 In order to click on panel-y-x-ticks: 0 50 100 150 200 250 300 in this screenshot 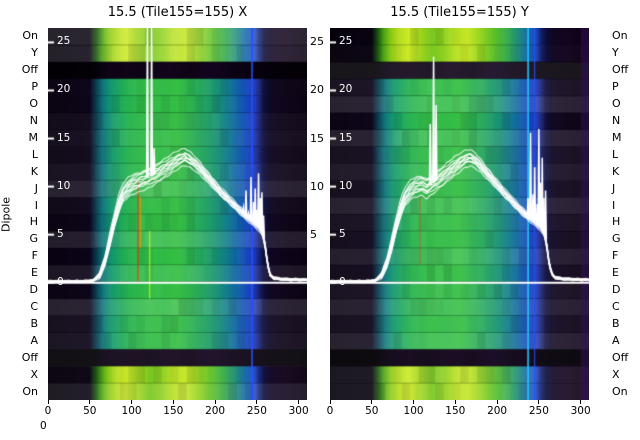, I will do `click(459, 413)`.